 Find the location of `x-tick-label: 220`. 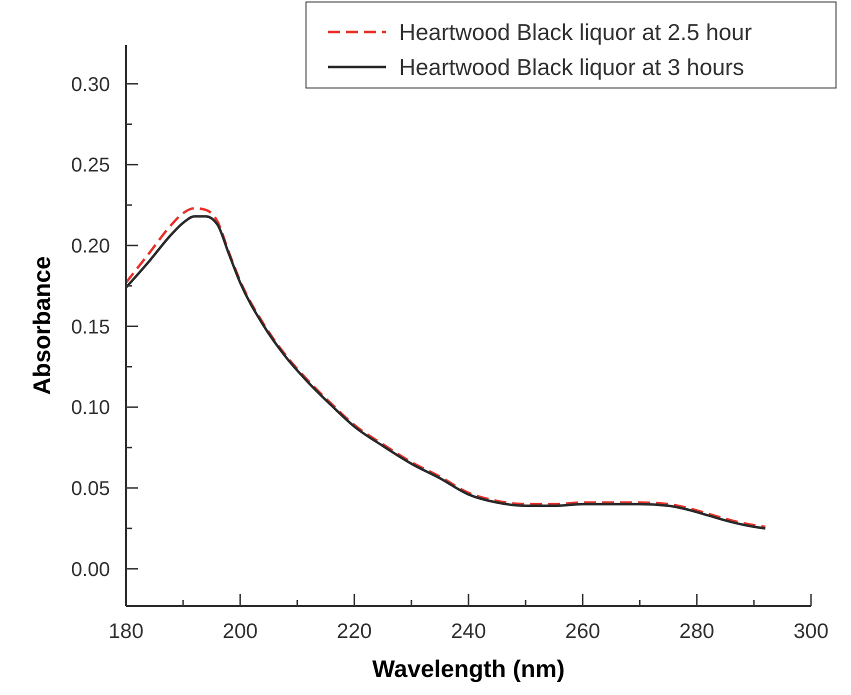

x-tick-label: 220 is located at coordinates (354, 631).